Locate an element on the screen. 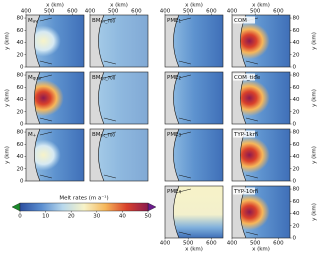 The height and width of the screenshot is (257, 320). panel-label-sub: 3 is located at coordinates (180, 135).